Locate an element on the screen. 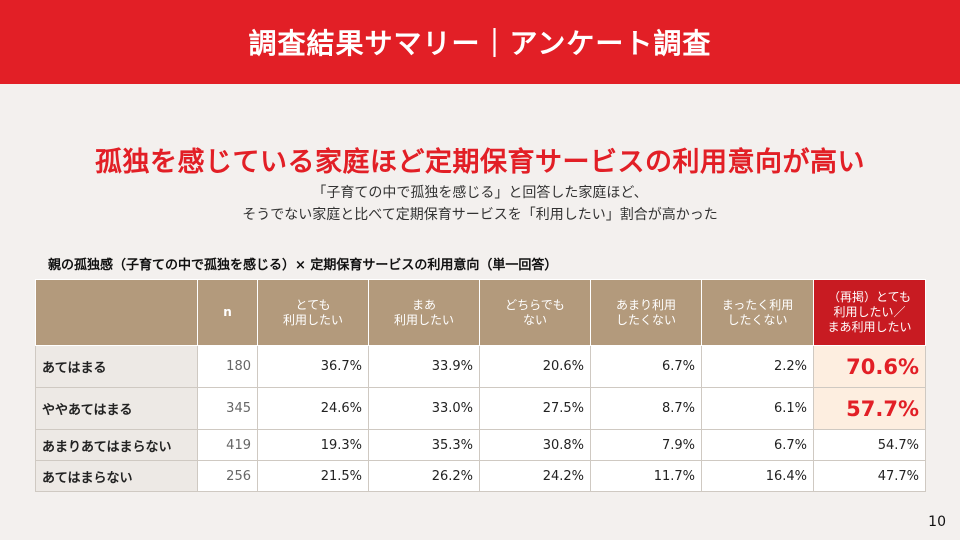 The height and width of the screenshot is (540, 960). value-cell: 11.7% is located at coordinates (646, 476).